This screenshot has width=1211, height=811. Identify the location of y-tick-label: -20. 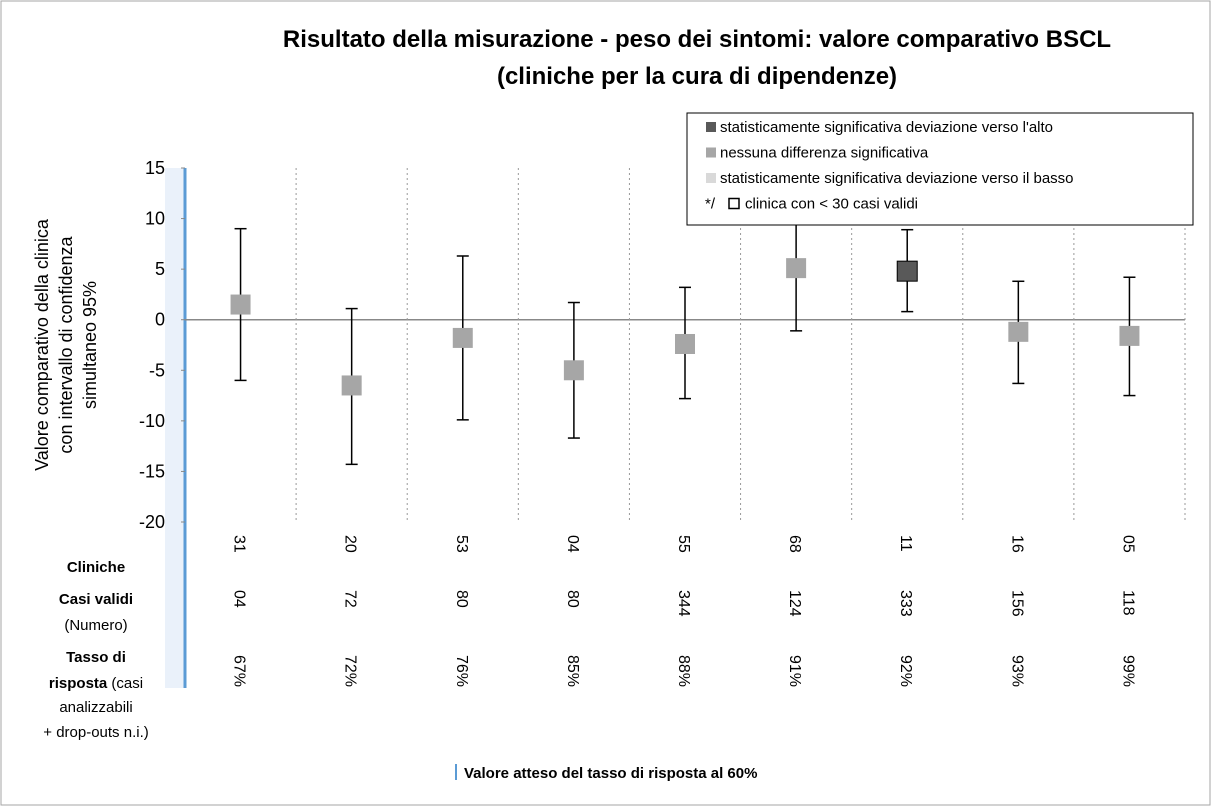
(152, 522).